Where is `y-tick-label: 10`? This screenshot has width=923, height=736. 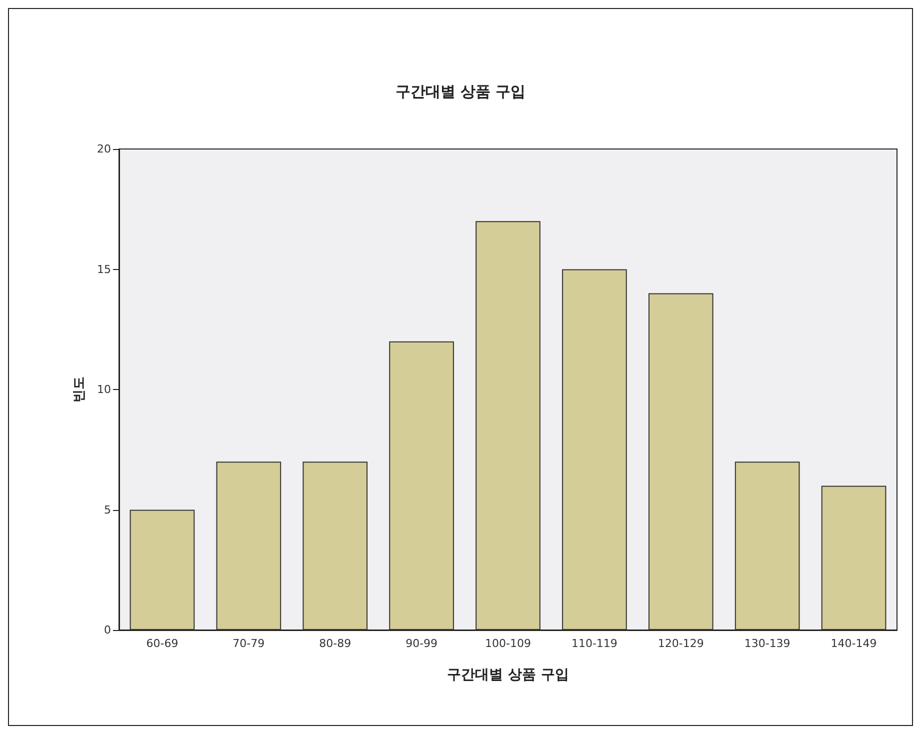
y-tick-label: 10 is located at coordinates (104, 389).